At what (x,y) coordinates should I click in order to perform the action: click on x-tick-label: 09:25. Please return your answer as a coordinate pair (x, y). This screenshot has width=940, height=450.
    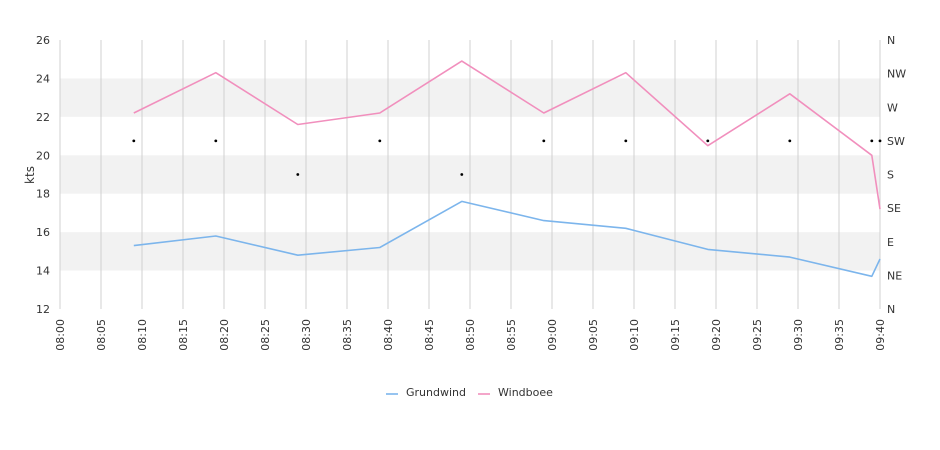
    Looking at the image, I should click on (757, 335).